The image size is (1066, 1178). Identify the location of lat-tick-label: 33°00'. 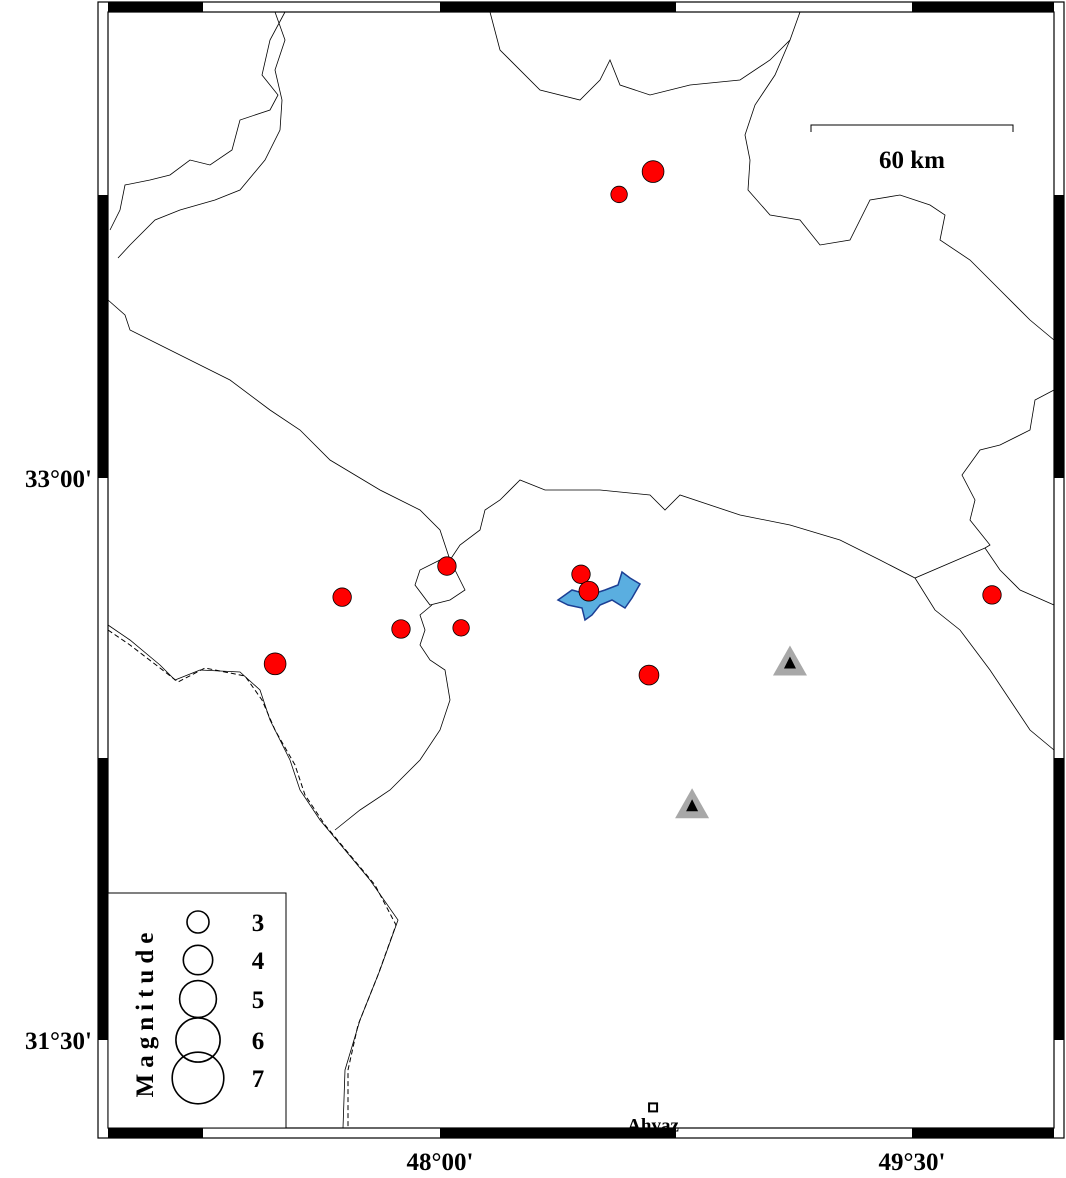
(58, 479).